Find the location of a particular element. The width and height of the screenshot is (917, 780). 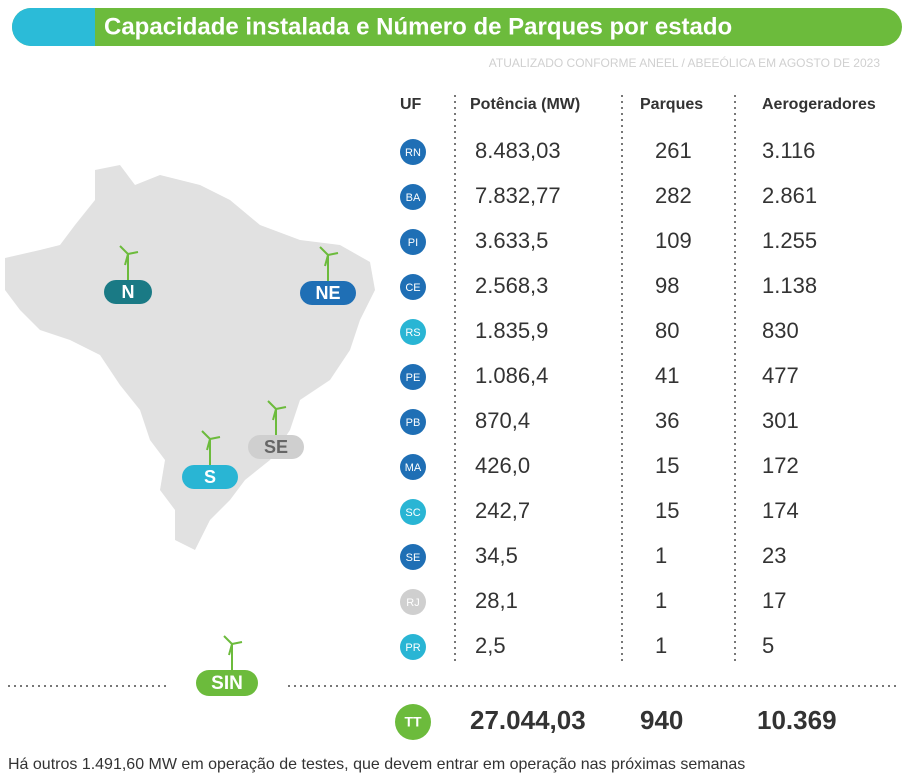

state-code: PI is located at coordinates (413, 243).